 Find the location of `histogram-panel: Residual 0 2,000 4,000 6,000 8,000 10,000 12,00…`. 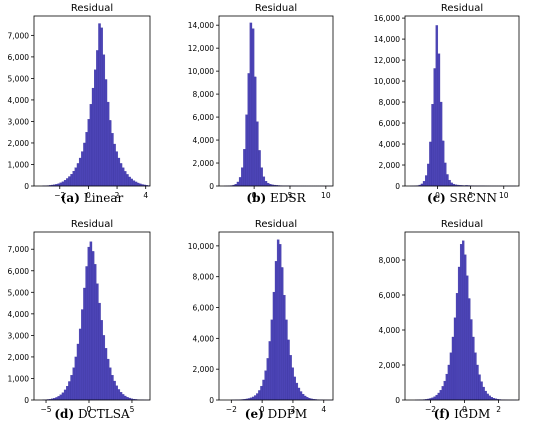

histogram-panel: Residual 0 2,000 4,000 6,000 8,000 10,000 12,00… is located at coordinates (261, 101).